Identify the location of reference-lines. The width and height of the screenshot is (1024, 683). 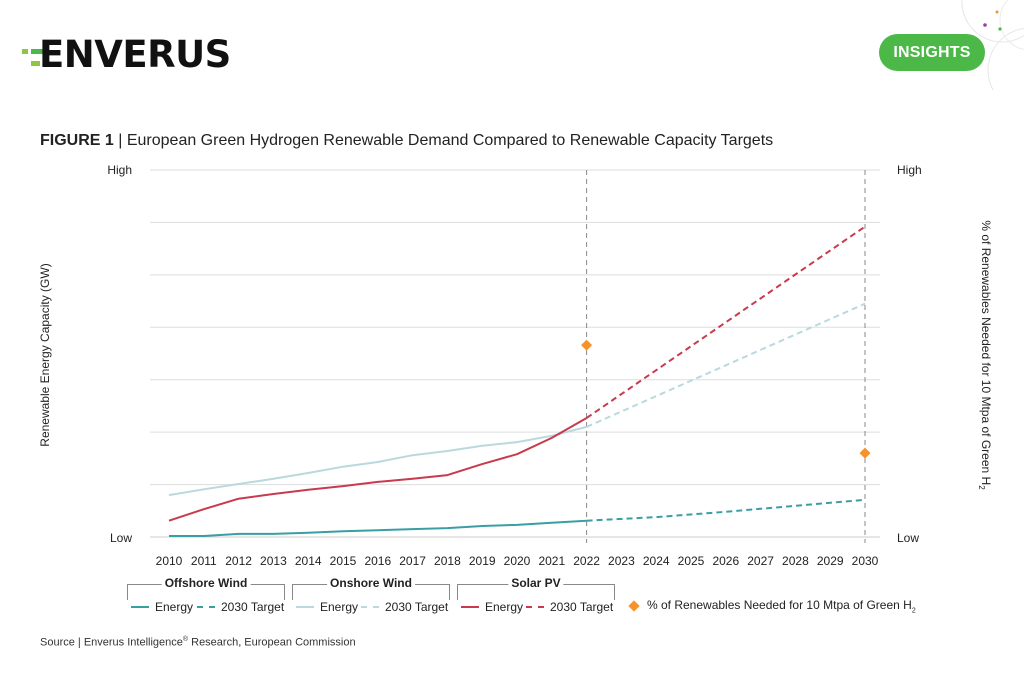
(726, 356).